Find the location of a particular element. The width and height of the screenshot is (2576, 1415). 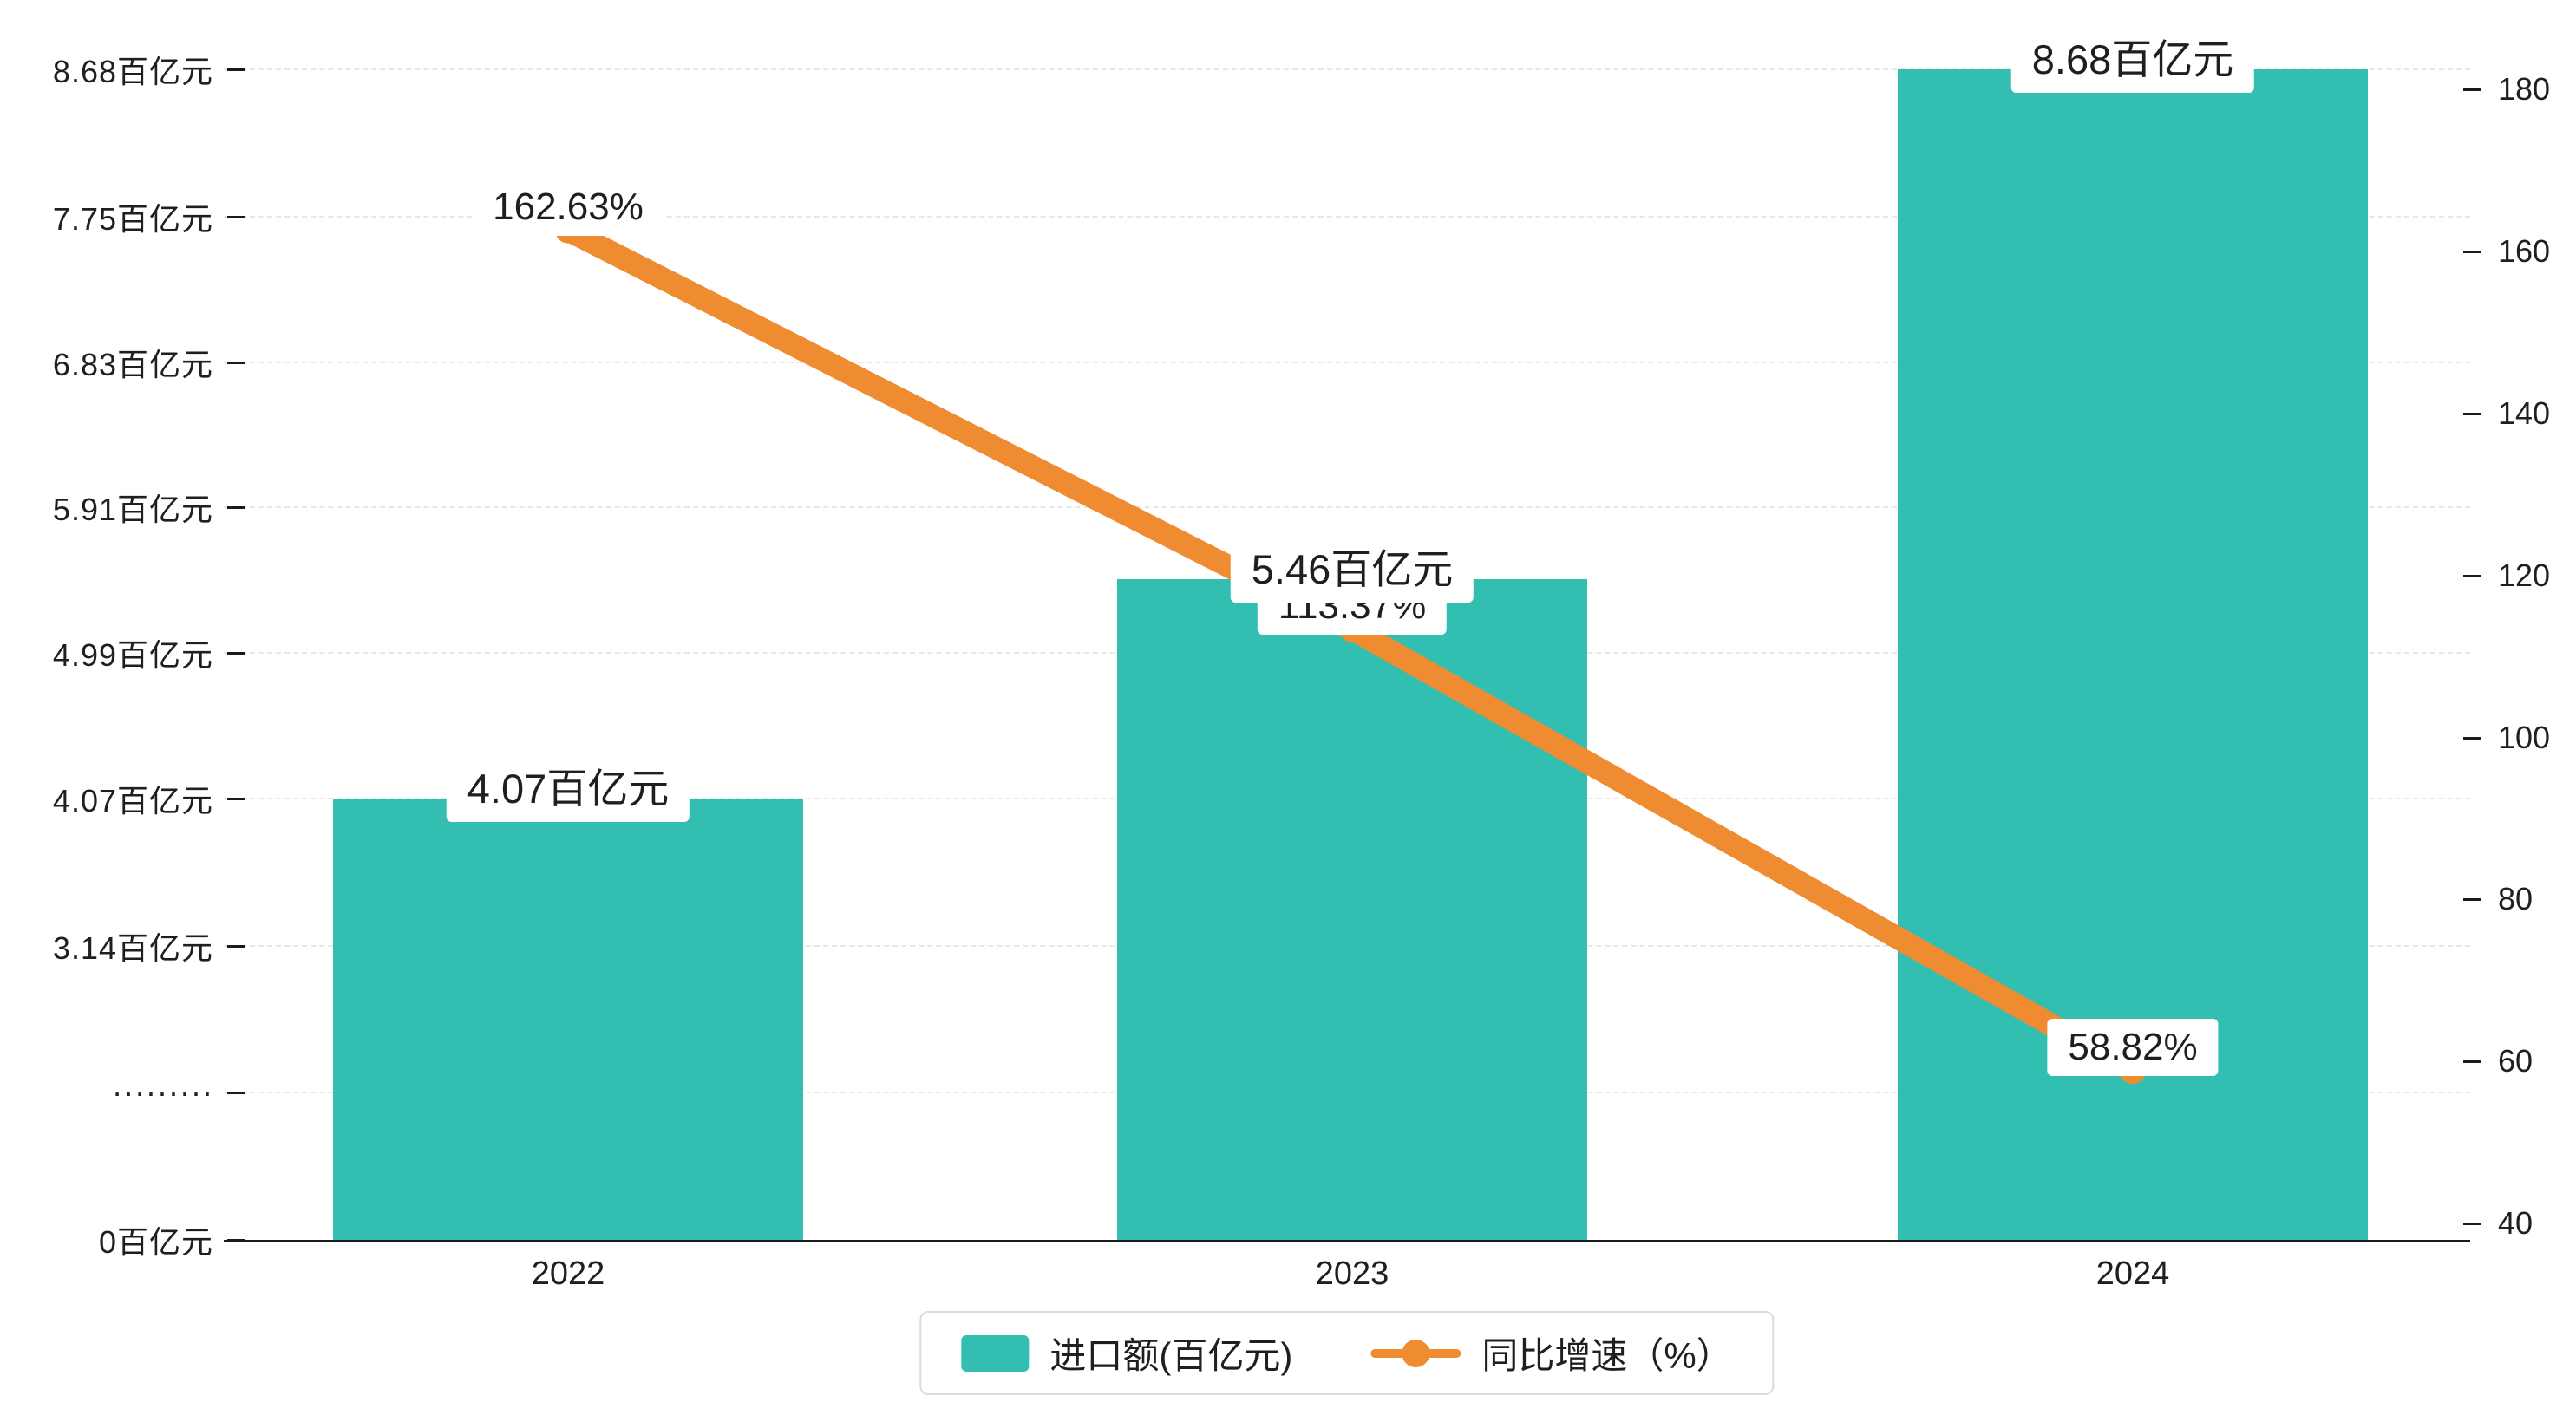

right-axis-tick-label: 180 is located at coordinates (2524, 89).